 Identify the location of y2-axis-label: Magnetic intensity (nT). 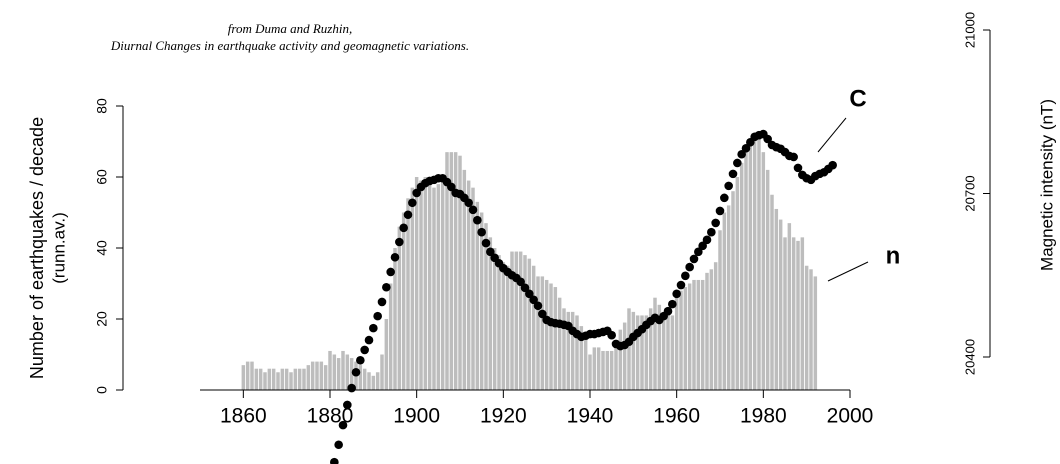
(1046, 185).